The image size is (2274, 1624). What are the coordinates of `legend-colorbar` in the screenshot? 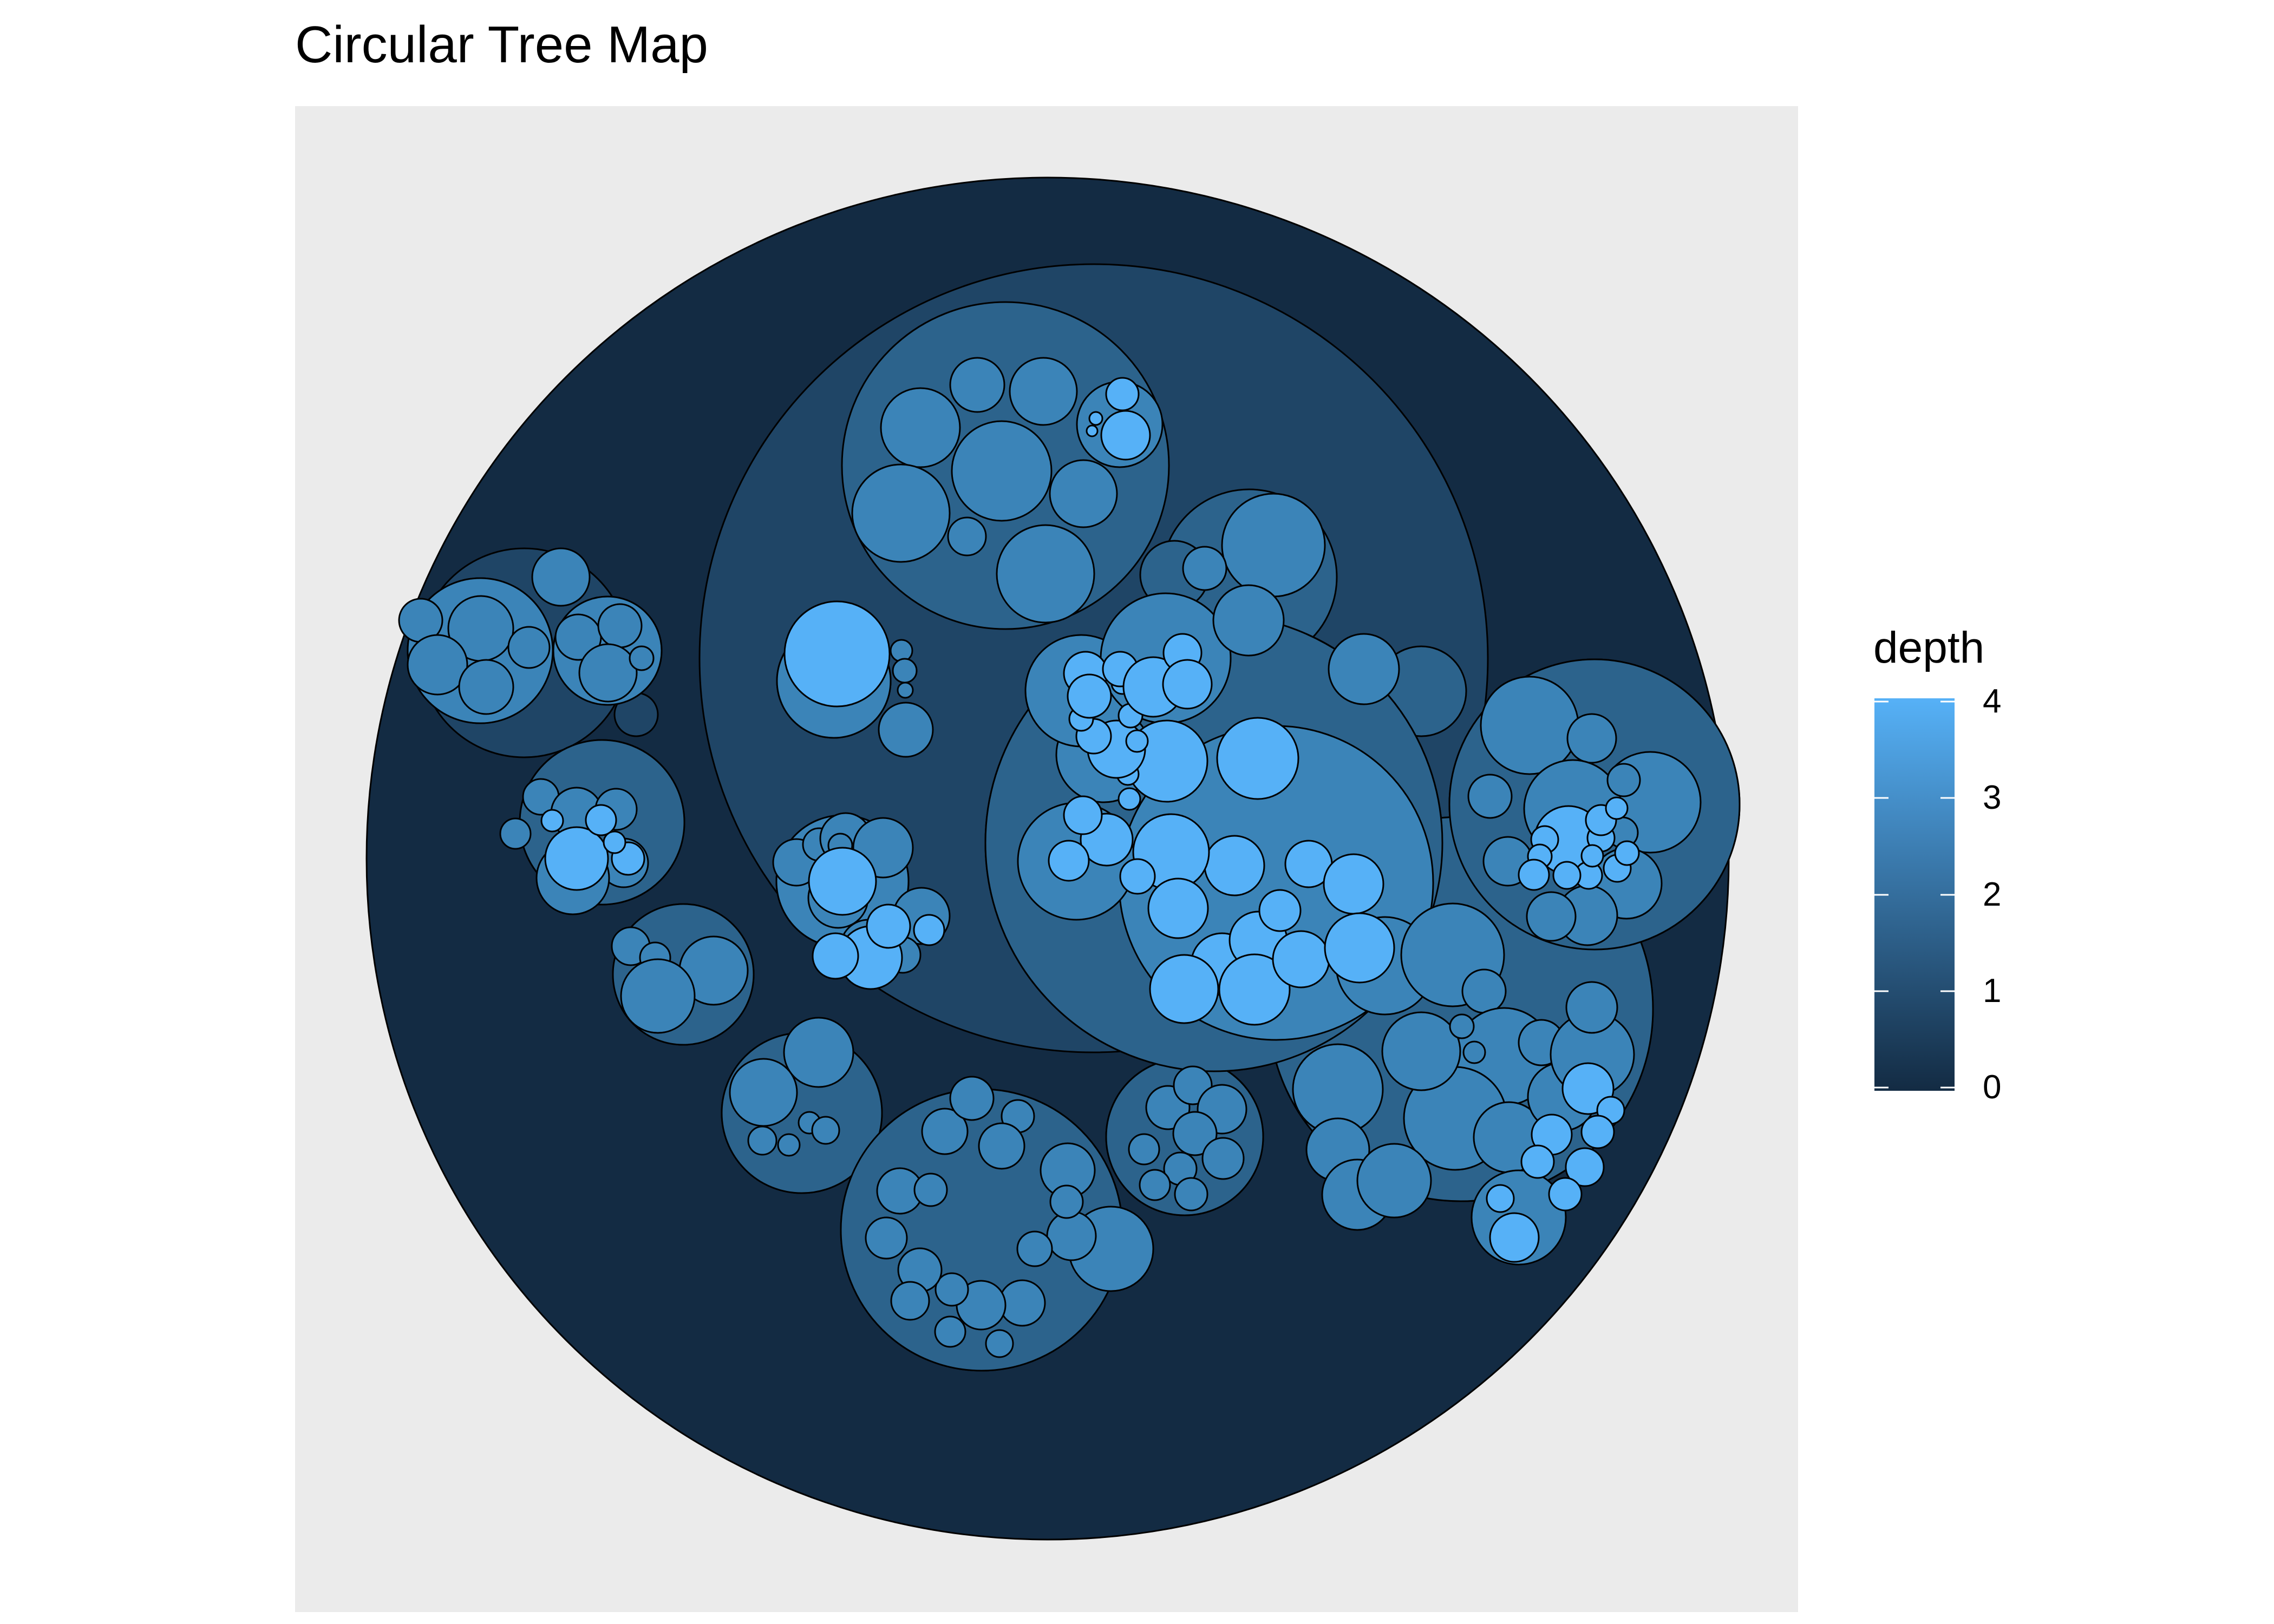 It's located at (1915, 895).